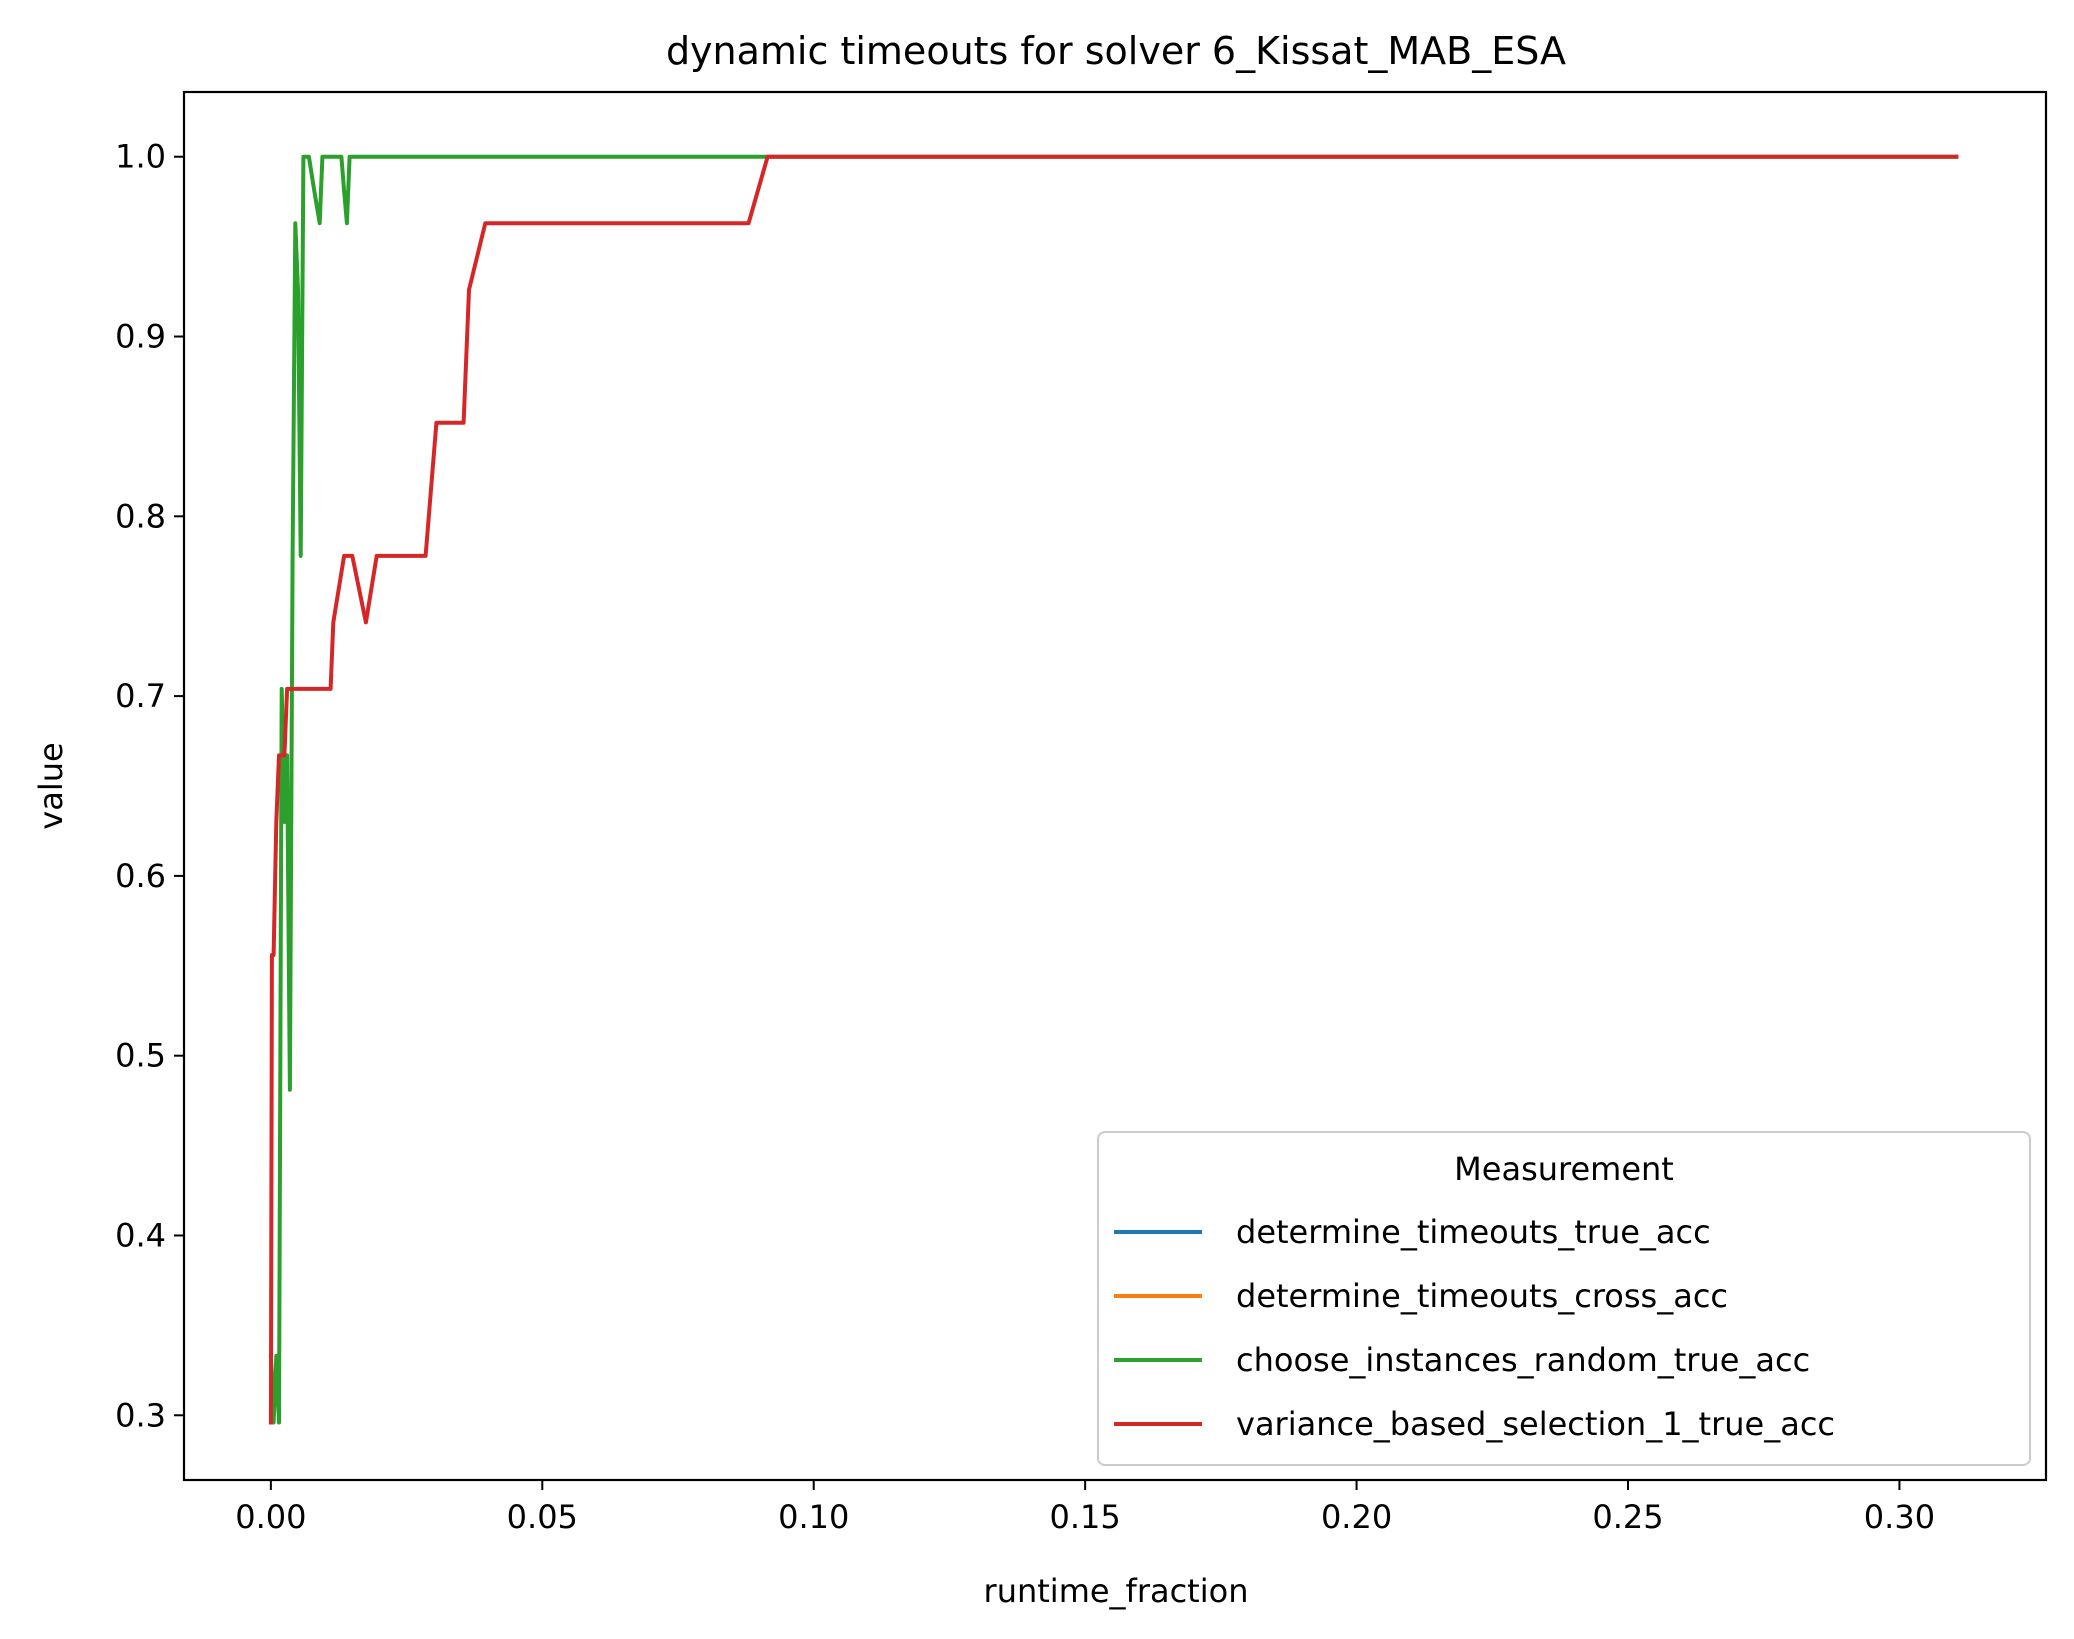 The image size is (2074, 1639). I want to click on y-tick-label: 0.7, so click(140, 696).